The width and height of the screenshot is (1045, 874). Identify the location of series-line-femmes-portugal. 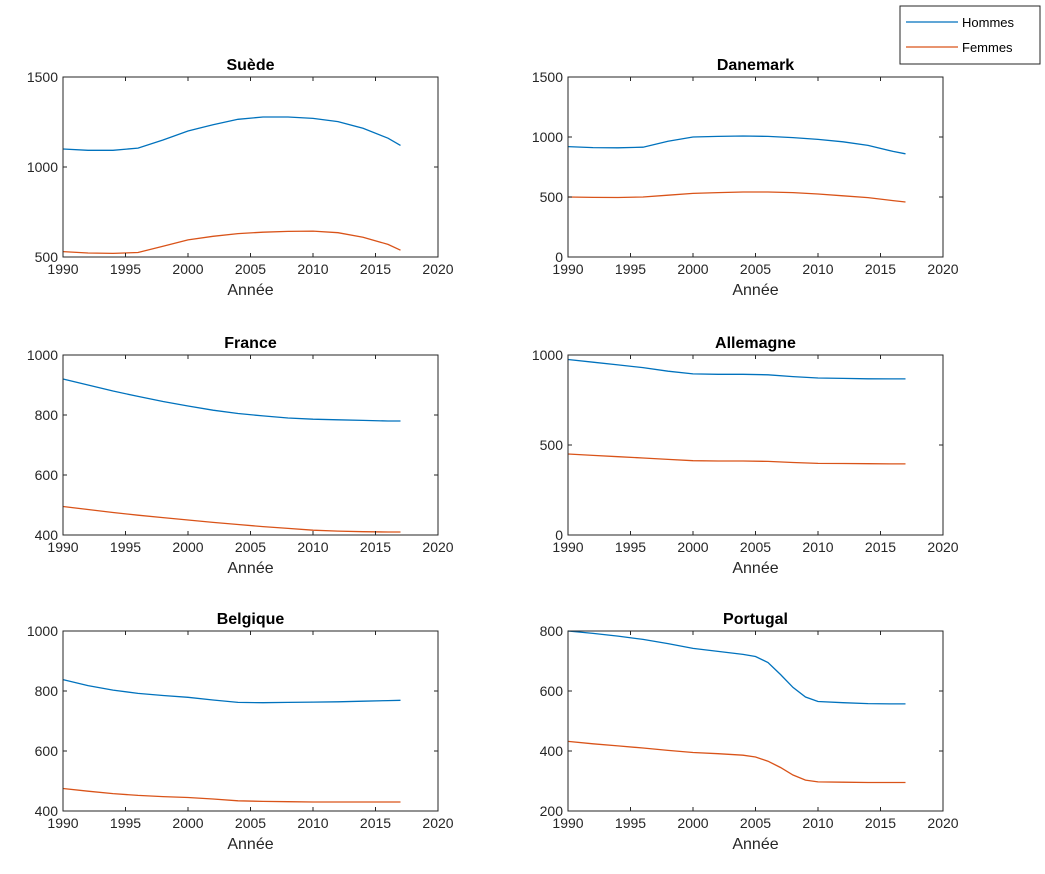
(736, 762).